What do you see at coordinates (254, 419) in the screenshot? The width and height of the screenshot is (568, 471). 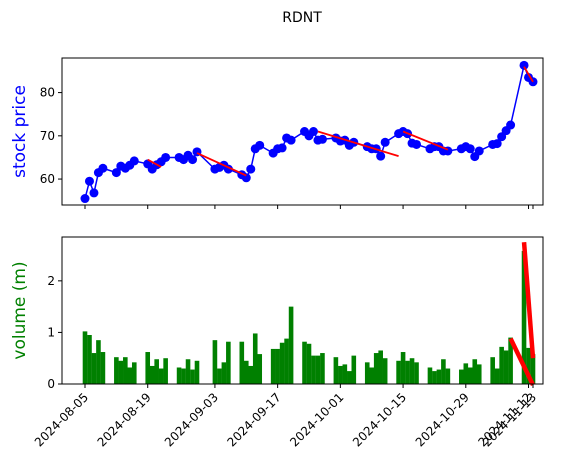 I see `xtick-label: 2024-09-17` at bounding box center [254, 419].